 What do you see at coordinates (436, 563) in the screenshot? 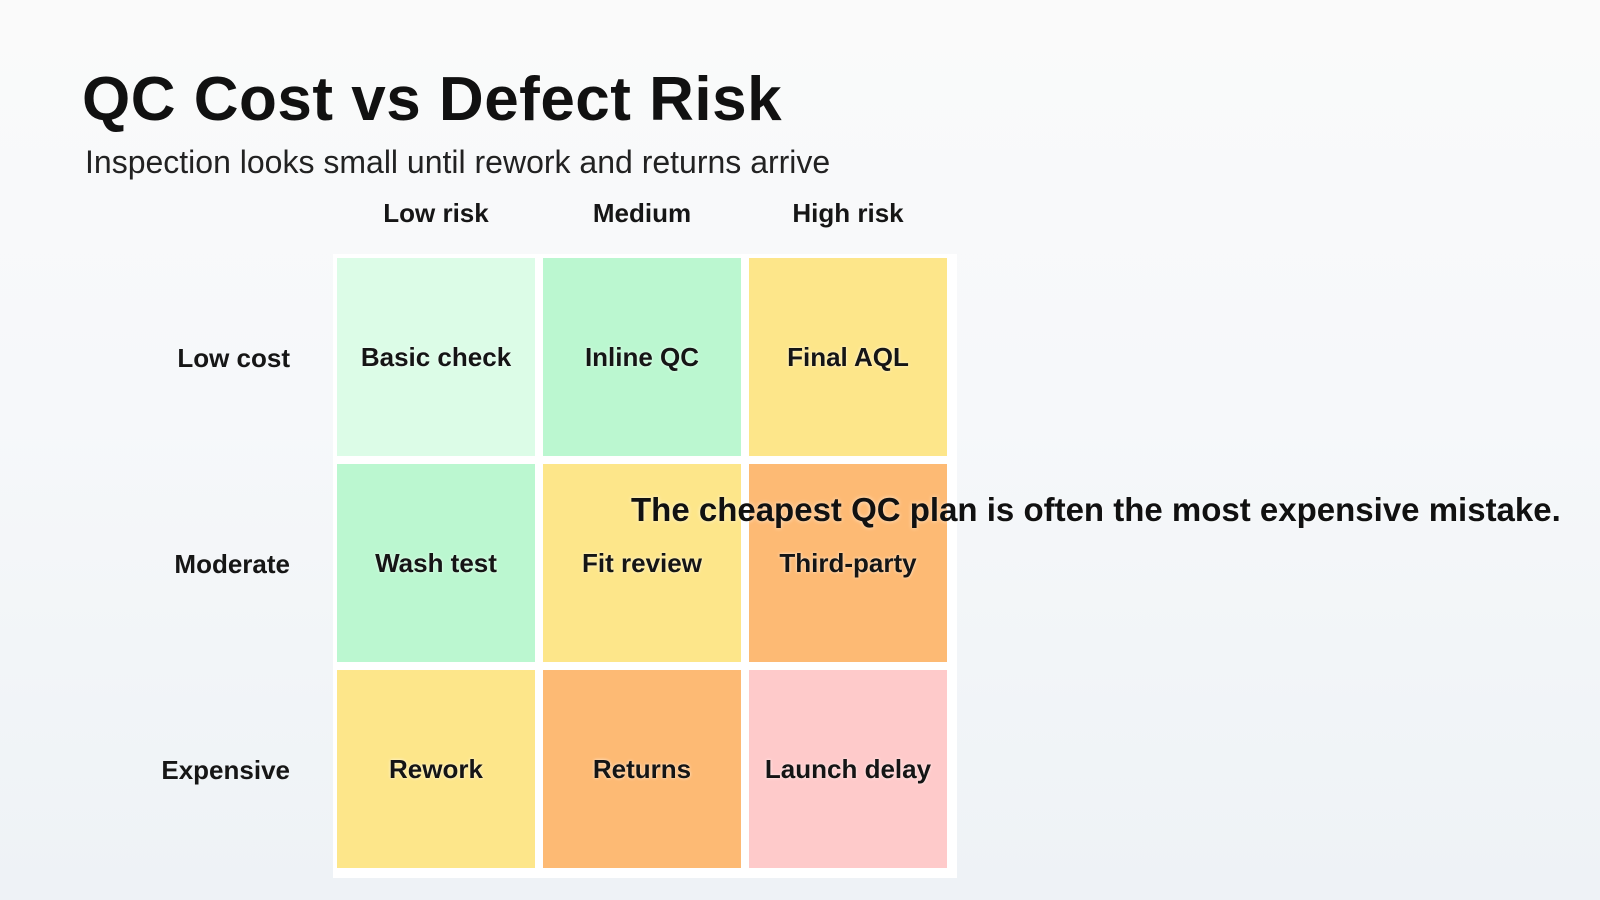
I see `matrix-cell-wash-test: Wash test` at bounding box center [436, 563].